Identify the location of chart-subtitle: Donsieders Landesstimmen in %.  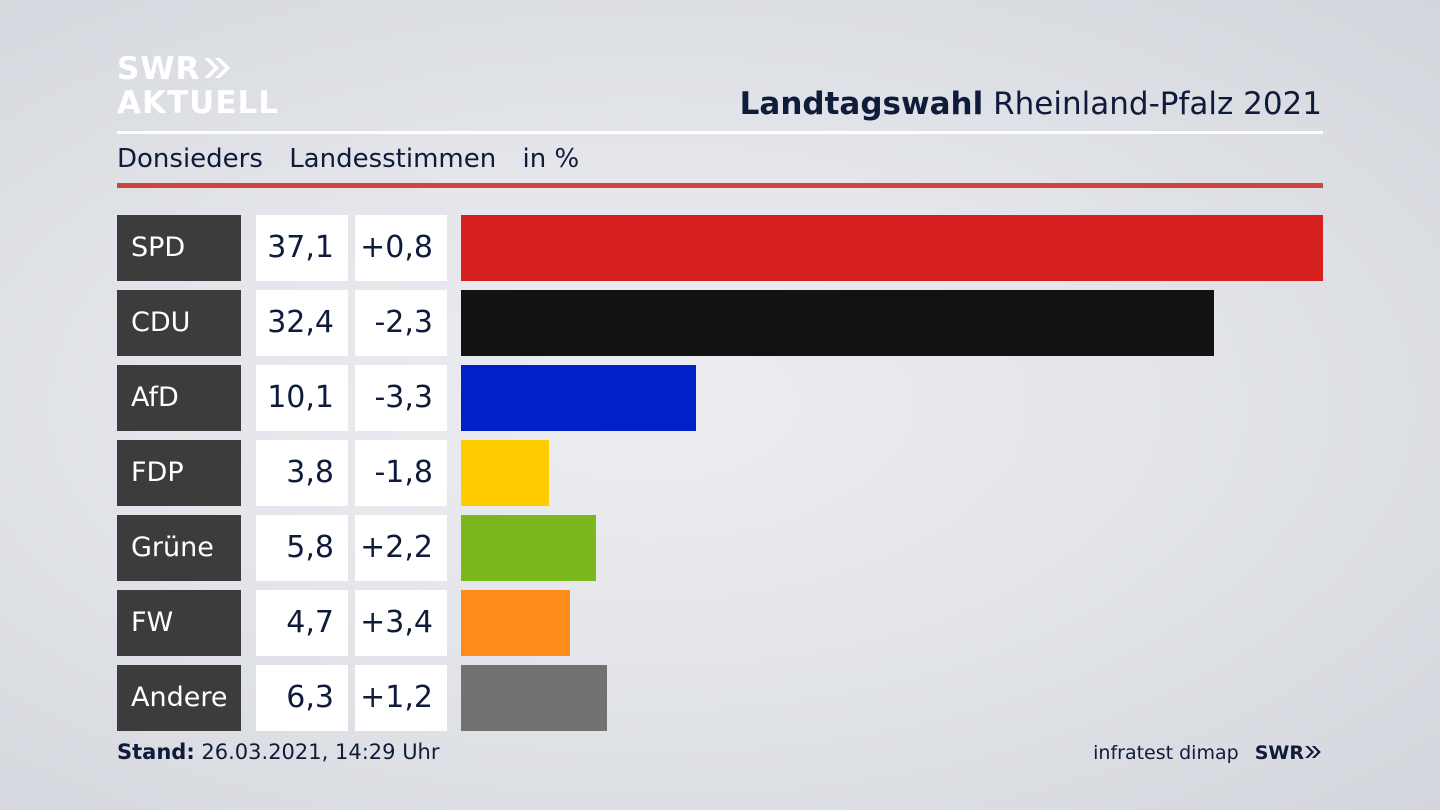
(357, 159).